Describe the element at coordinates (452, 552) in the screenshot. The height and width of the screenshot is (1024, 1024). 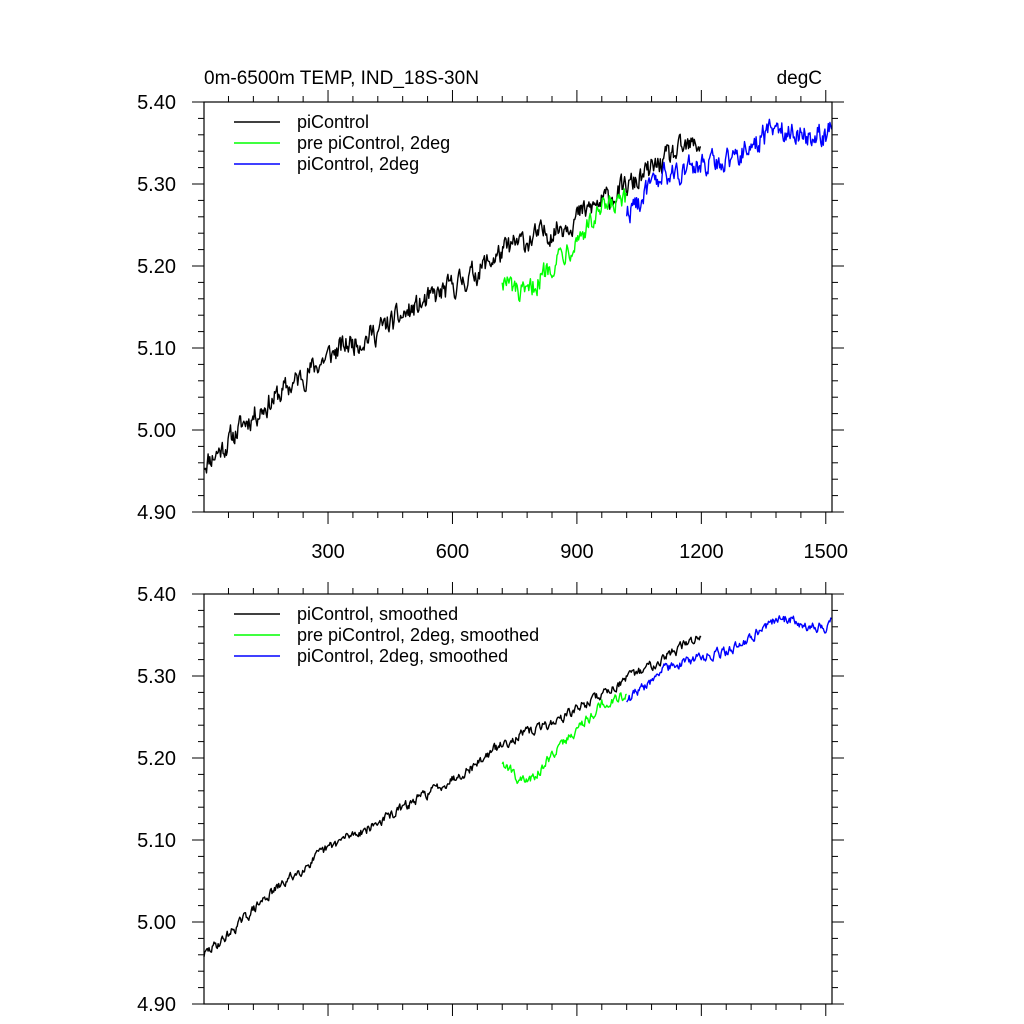
I see `x-tick-label: 600` at that location.